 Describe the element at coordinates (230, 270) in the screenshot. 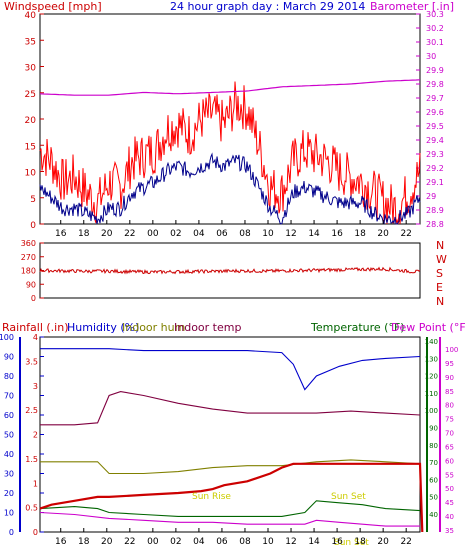

I see `wind-direction-line` at that location.